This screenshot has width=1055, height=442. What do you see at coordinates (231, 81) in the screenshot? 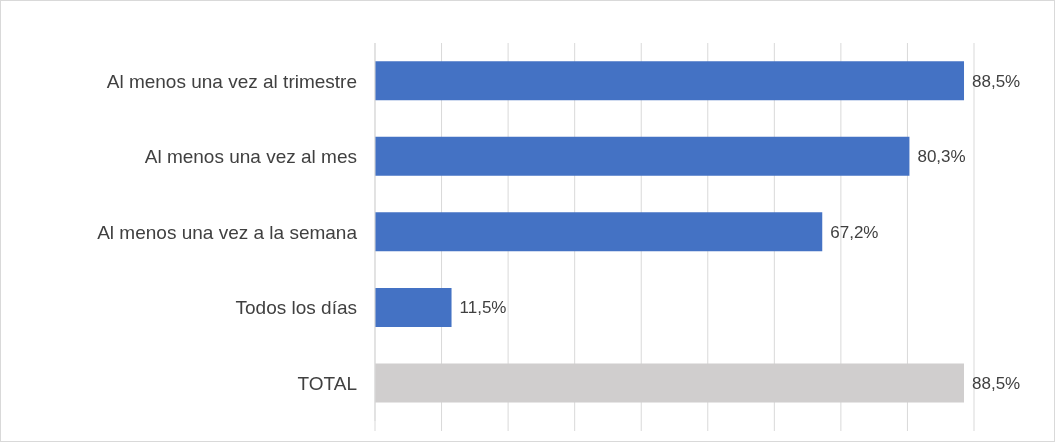
I see `y-tick-label: Al menos una vez al trimestre` at bounding box center [231, 81].